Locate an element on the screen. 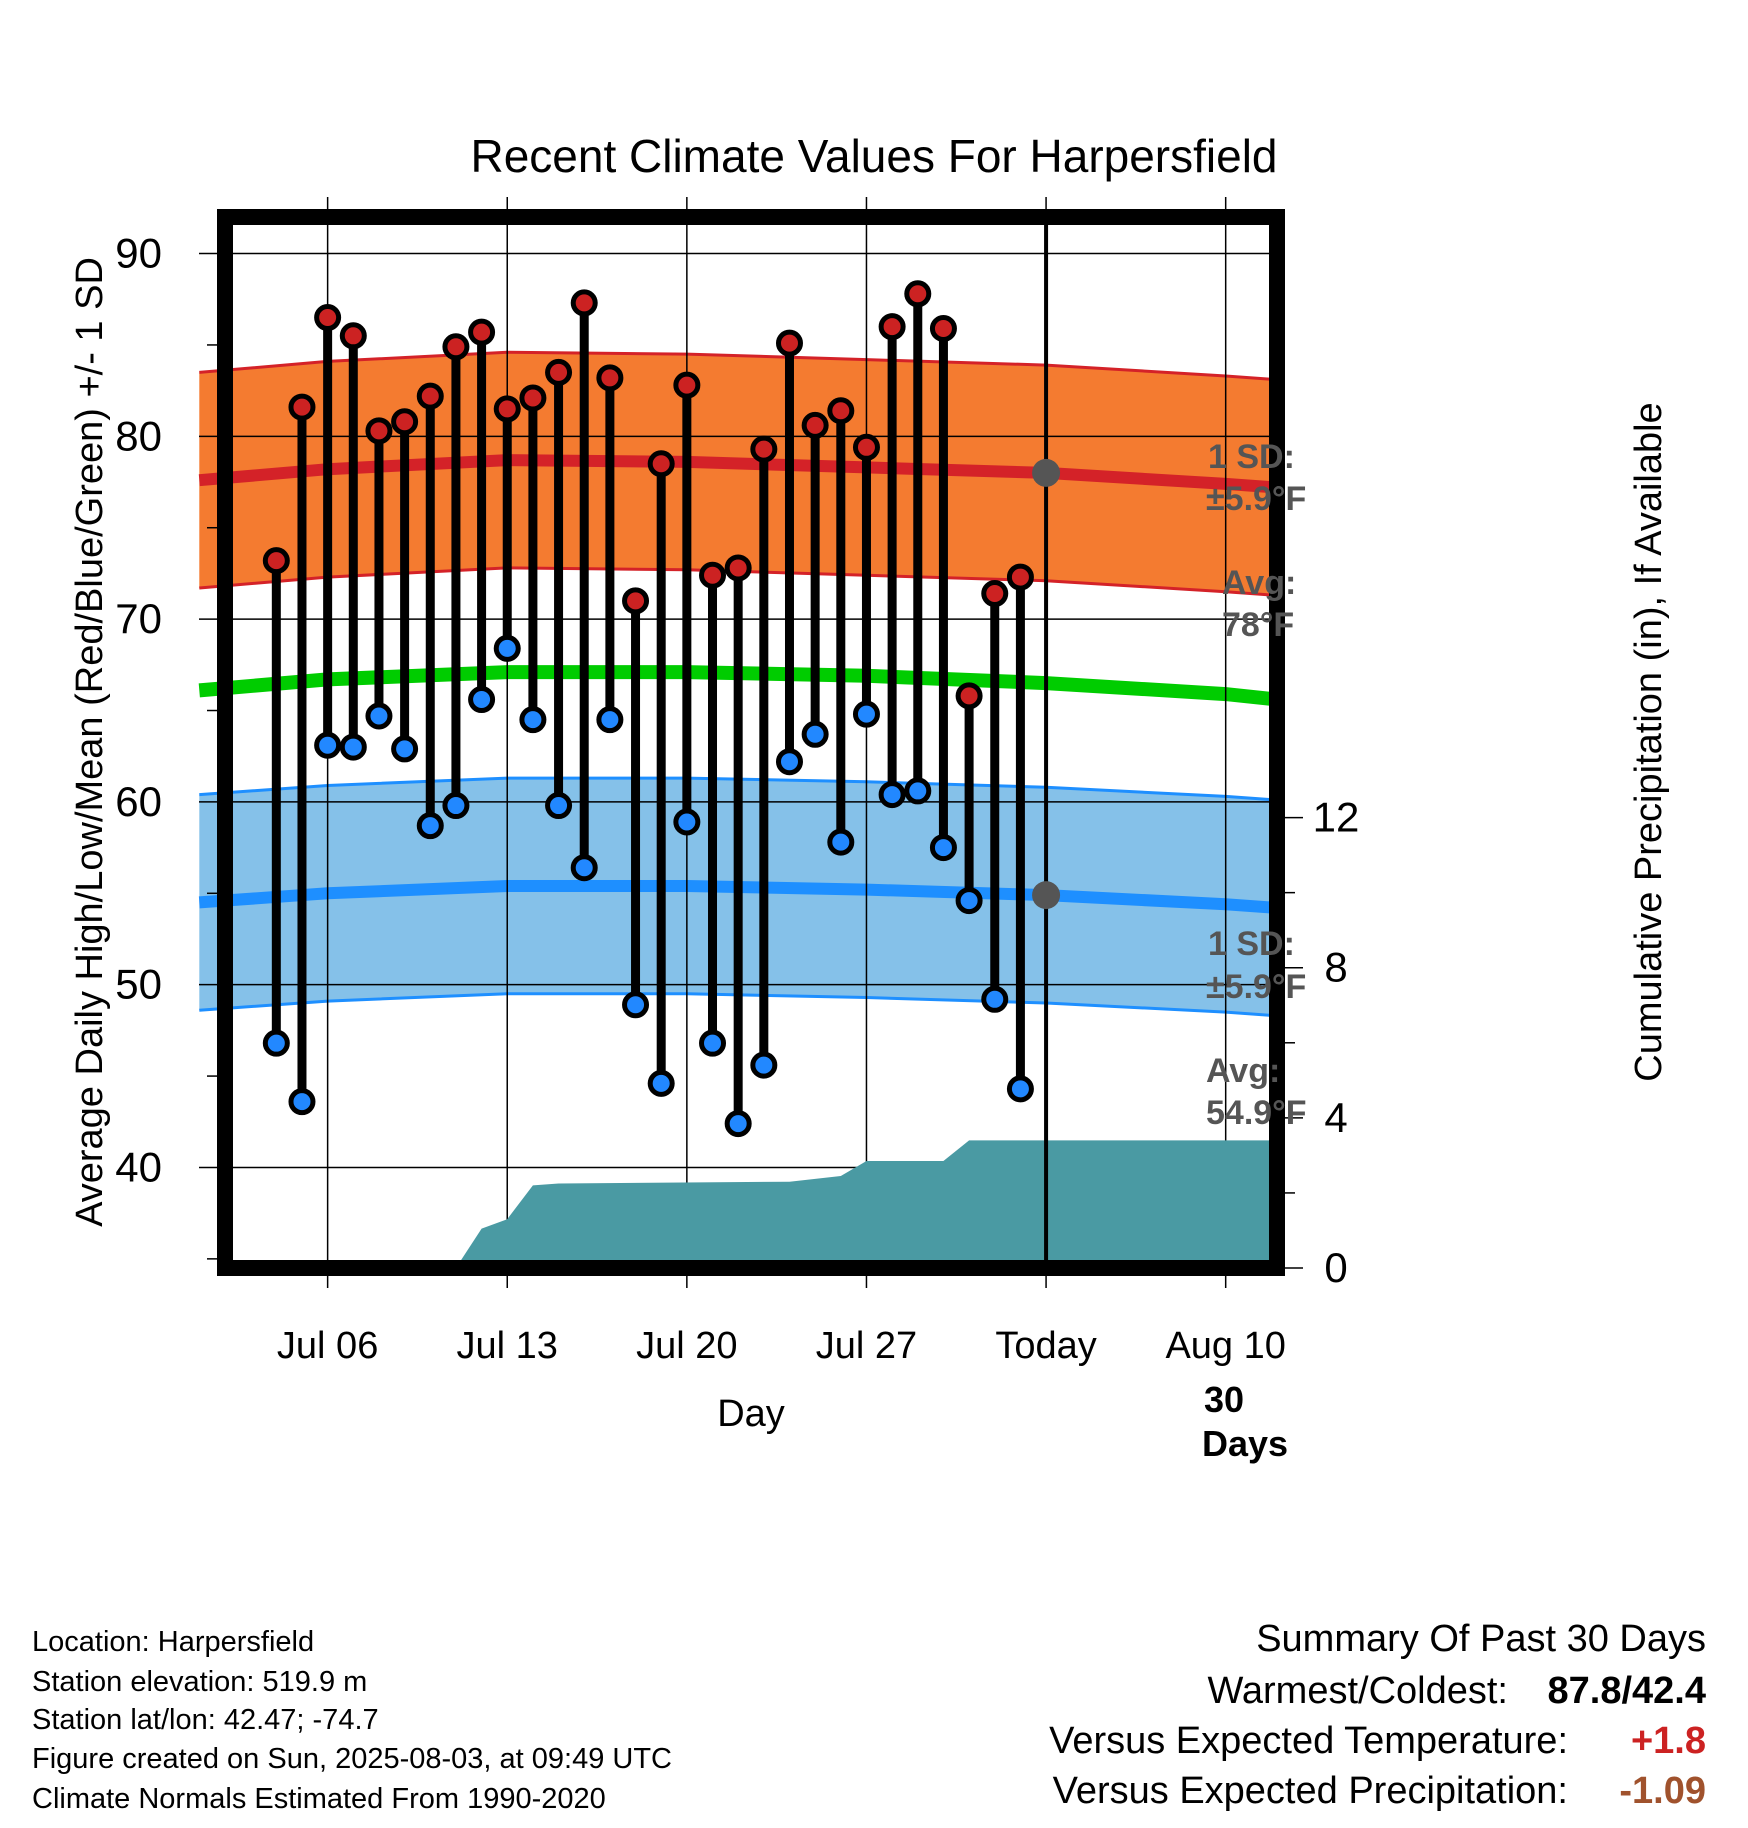 The width and height of the screenshot is (1748, 1828). avg-low-marker is located at coordinates (1046, 895).